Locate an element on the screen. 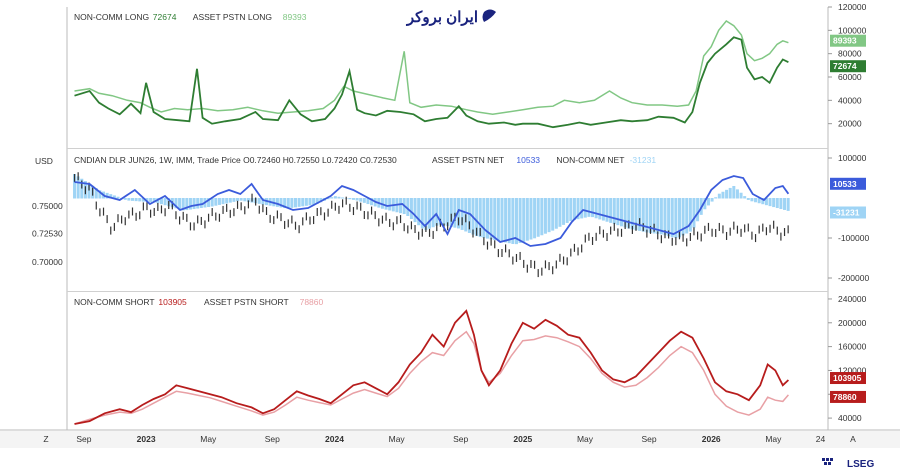 The image size is (900, 471). middle-legend-name: ASSET PSTN NET is located at coordinates (468, 160).